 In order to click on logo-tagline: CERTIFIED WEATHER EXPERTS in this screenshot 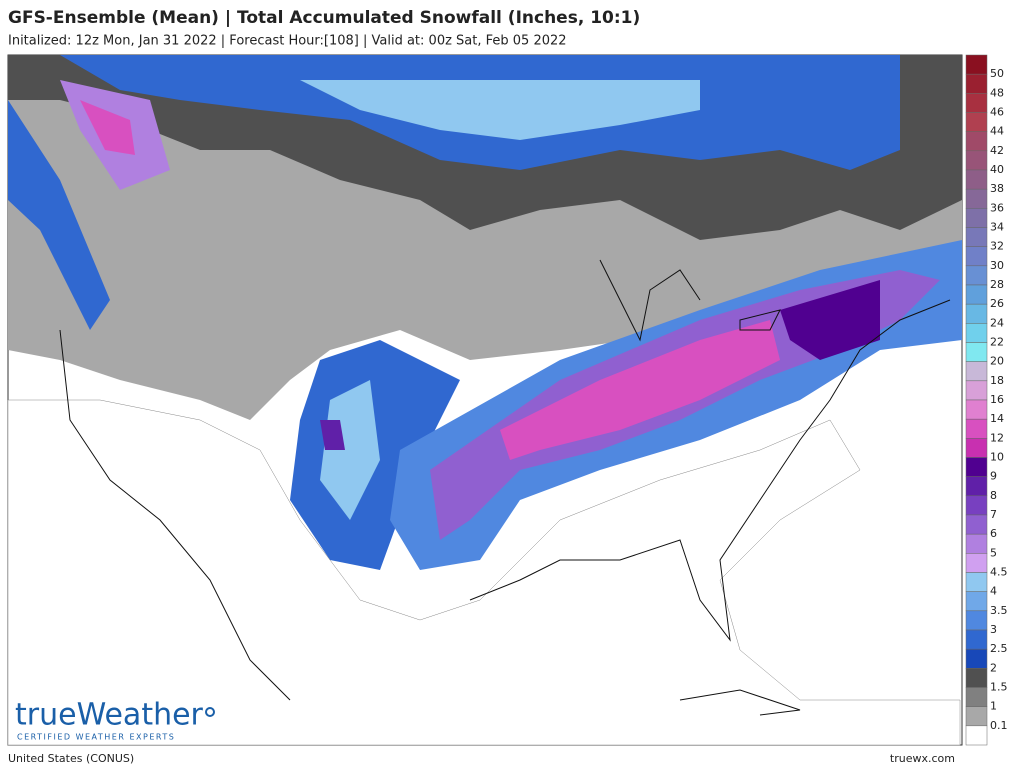, I will do `click(96, 737)`.